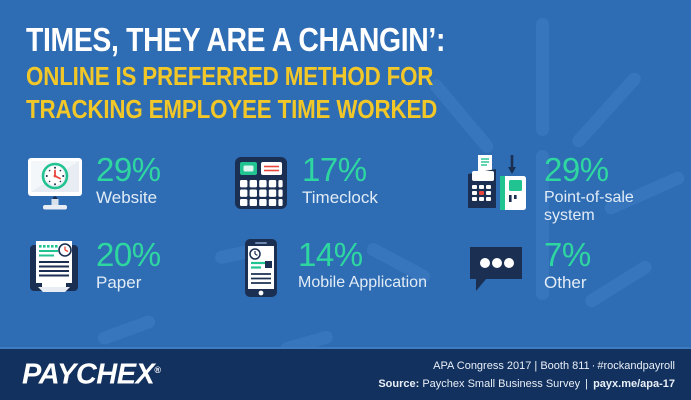 This screenshot has width=691, height=400. Describe the element at coordinates (399, 383) in the screenshot. I see `footer-source-label: Source:` at that location.